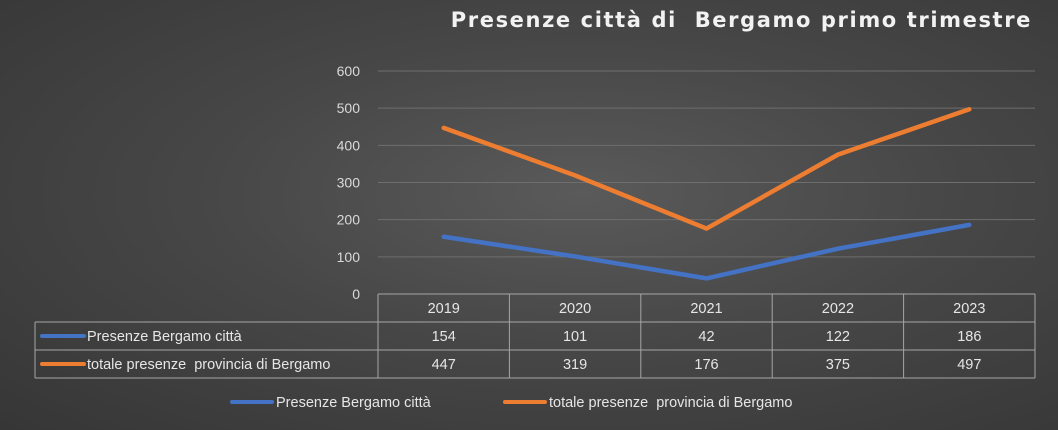 The image size is (1058, 430). What do you see at coordinates (706, 337) in the screenshot?
I see `table-cell-value: 42` at bounding box center [706, 337].